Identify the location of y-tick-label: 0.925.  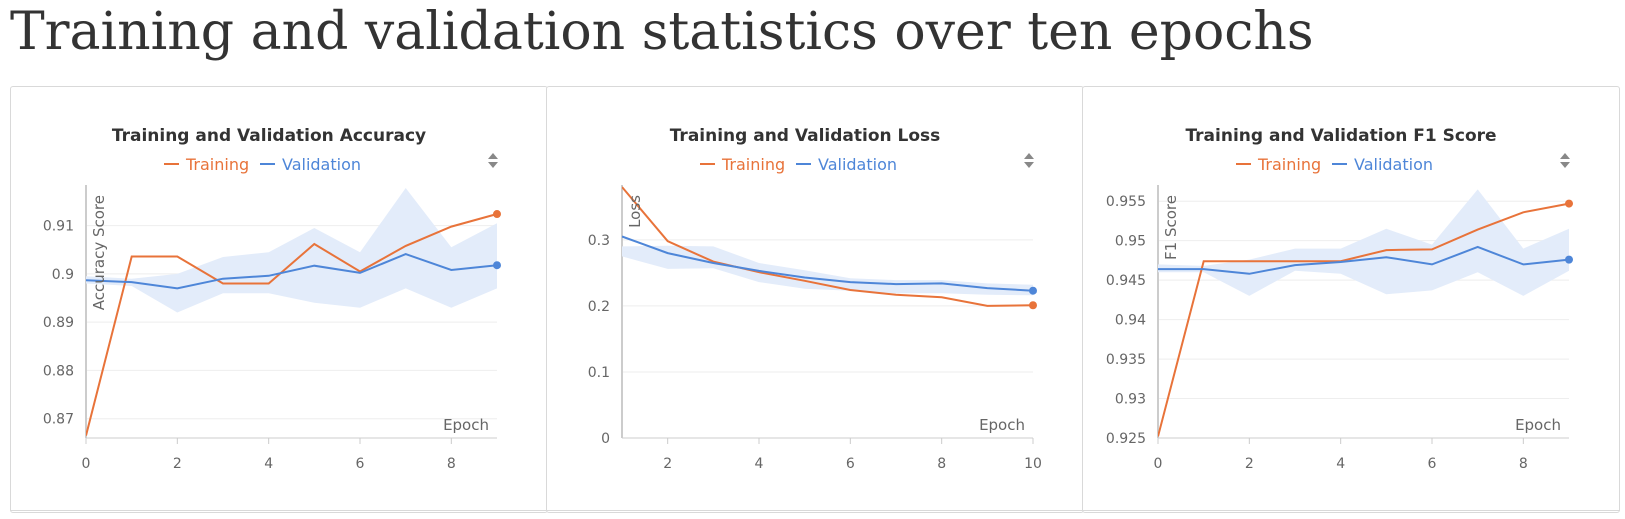
(1126, 439).